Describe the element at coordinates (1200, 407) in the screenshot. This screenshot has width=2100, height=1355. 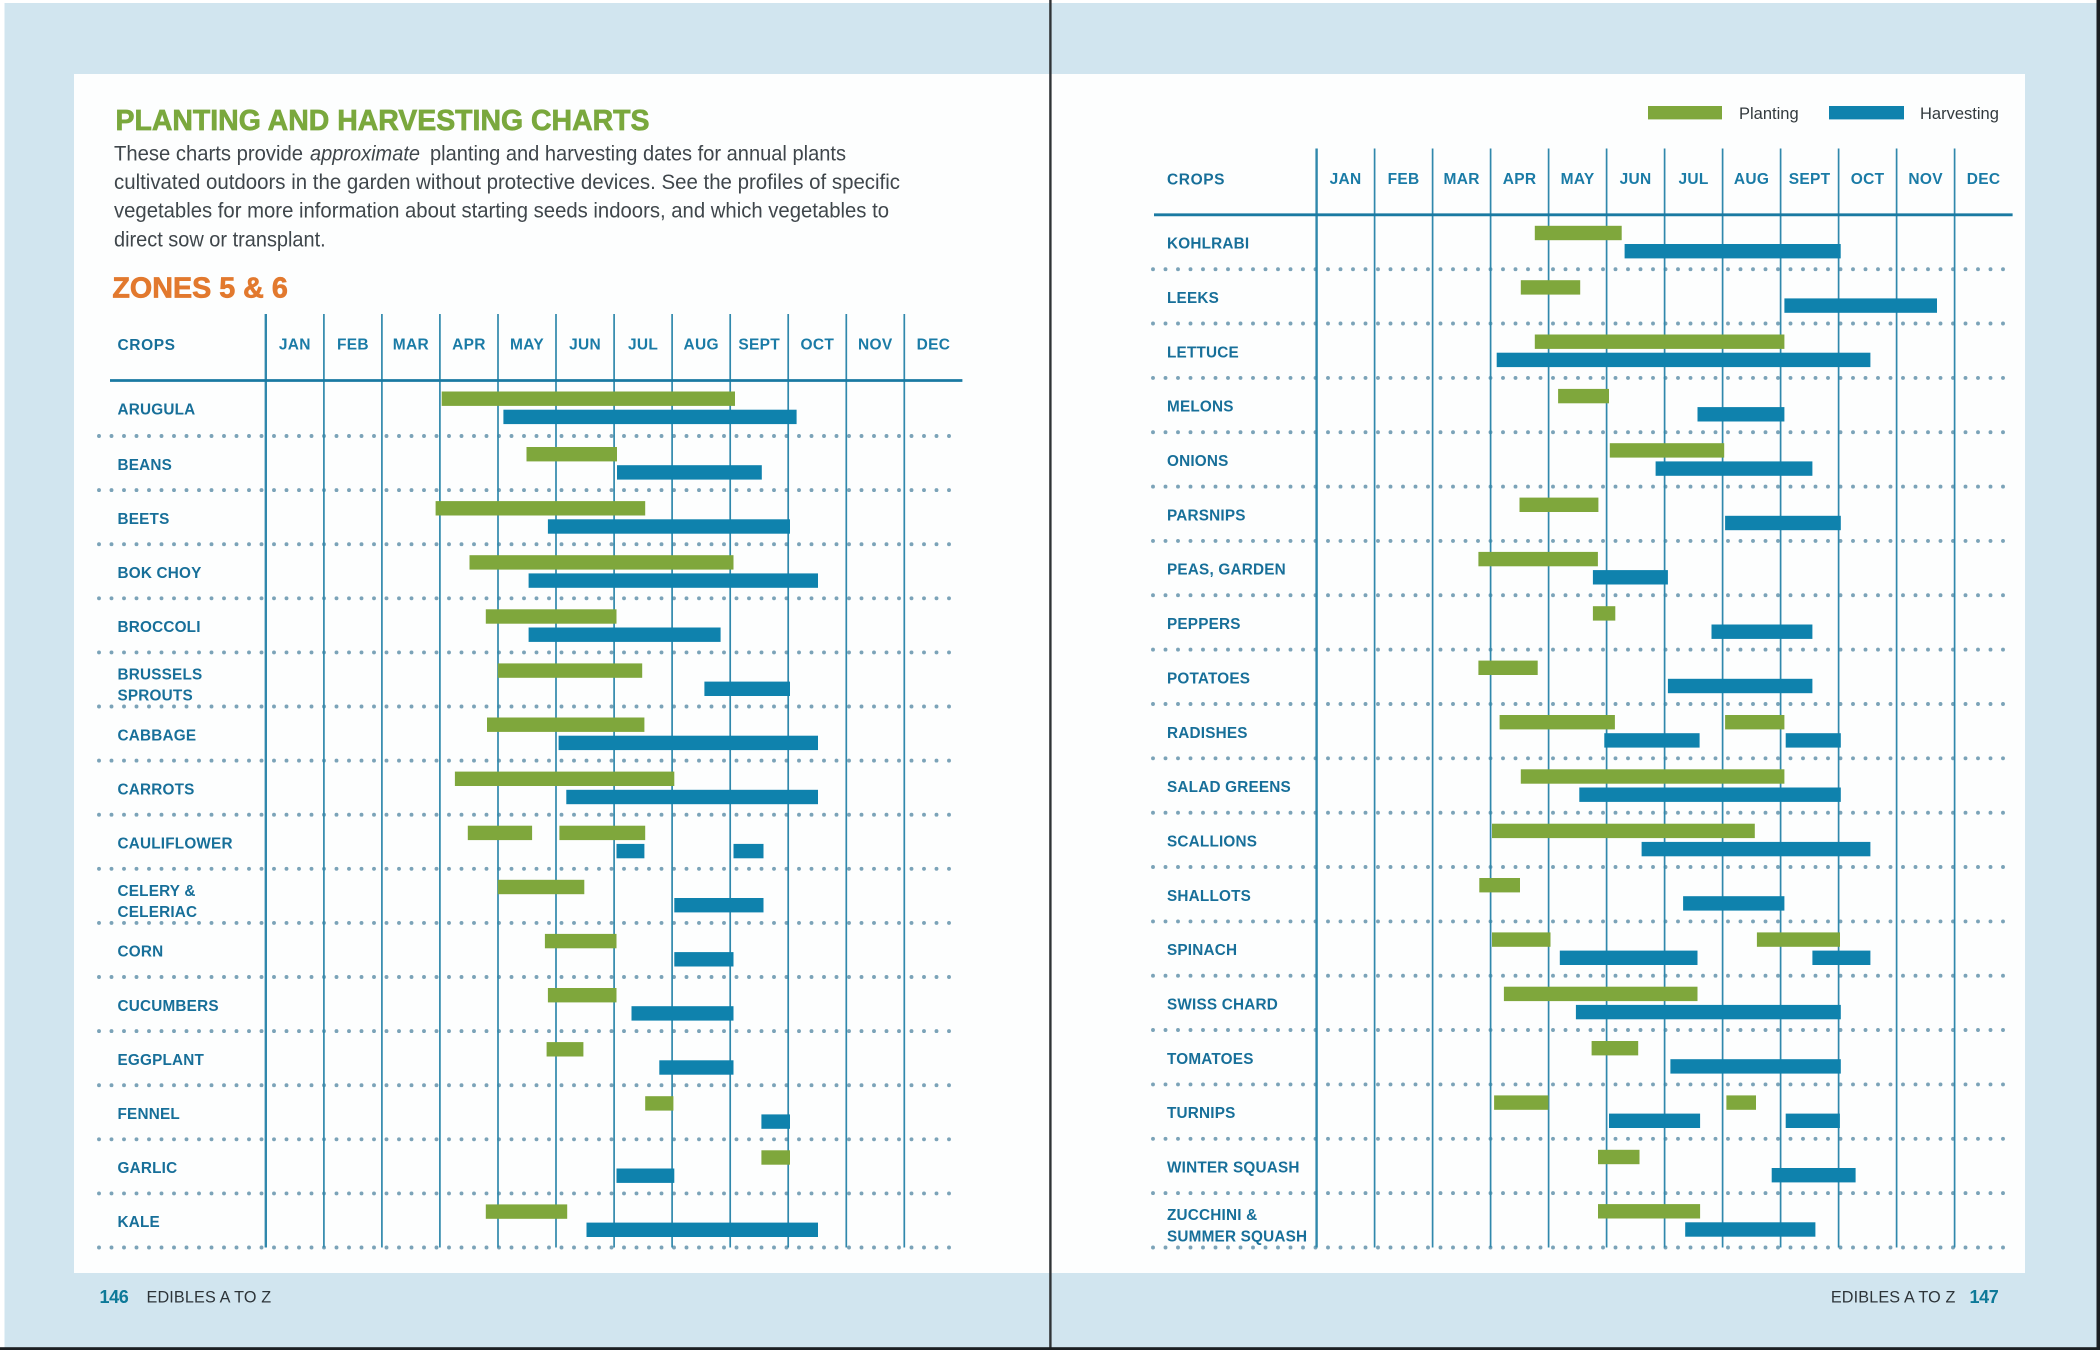
I see `svg-text: MELONS` at that location.